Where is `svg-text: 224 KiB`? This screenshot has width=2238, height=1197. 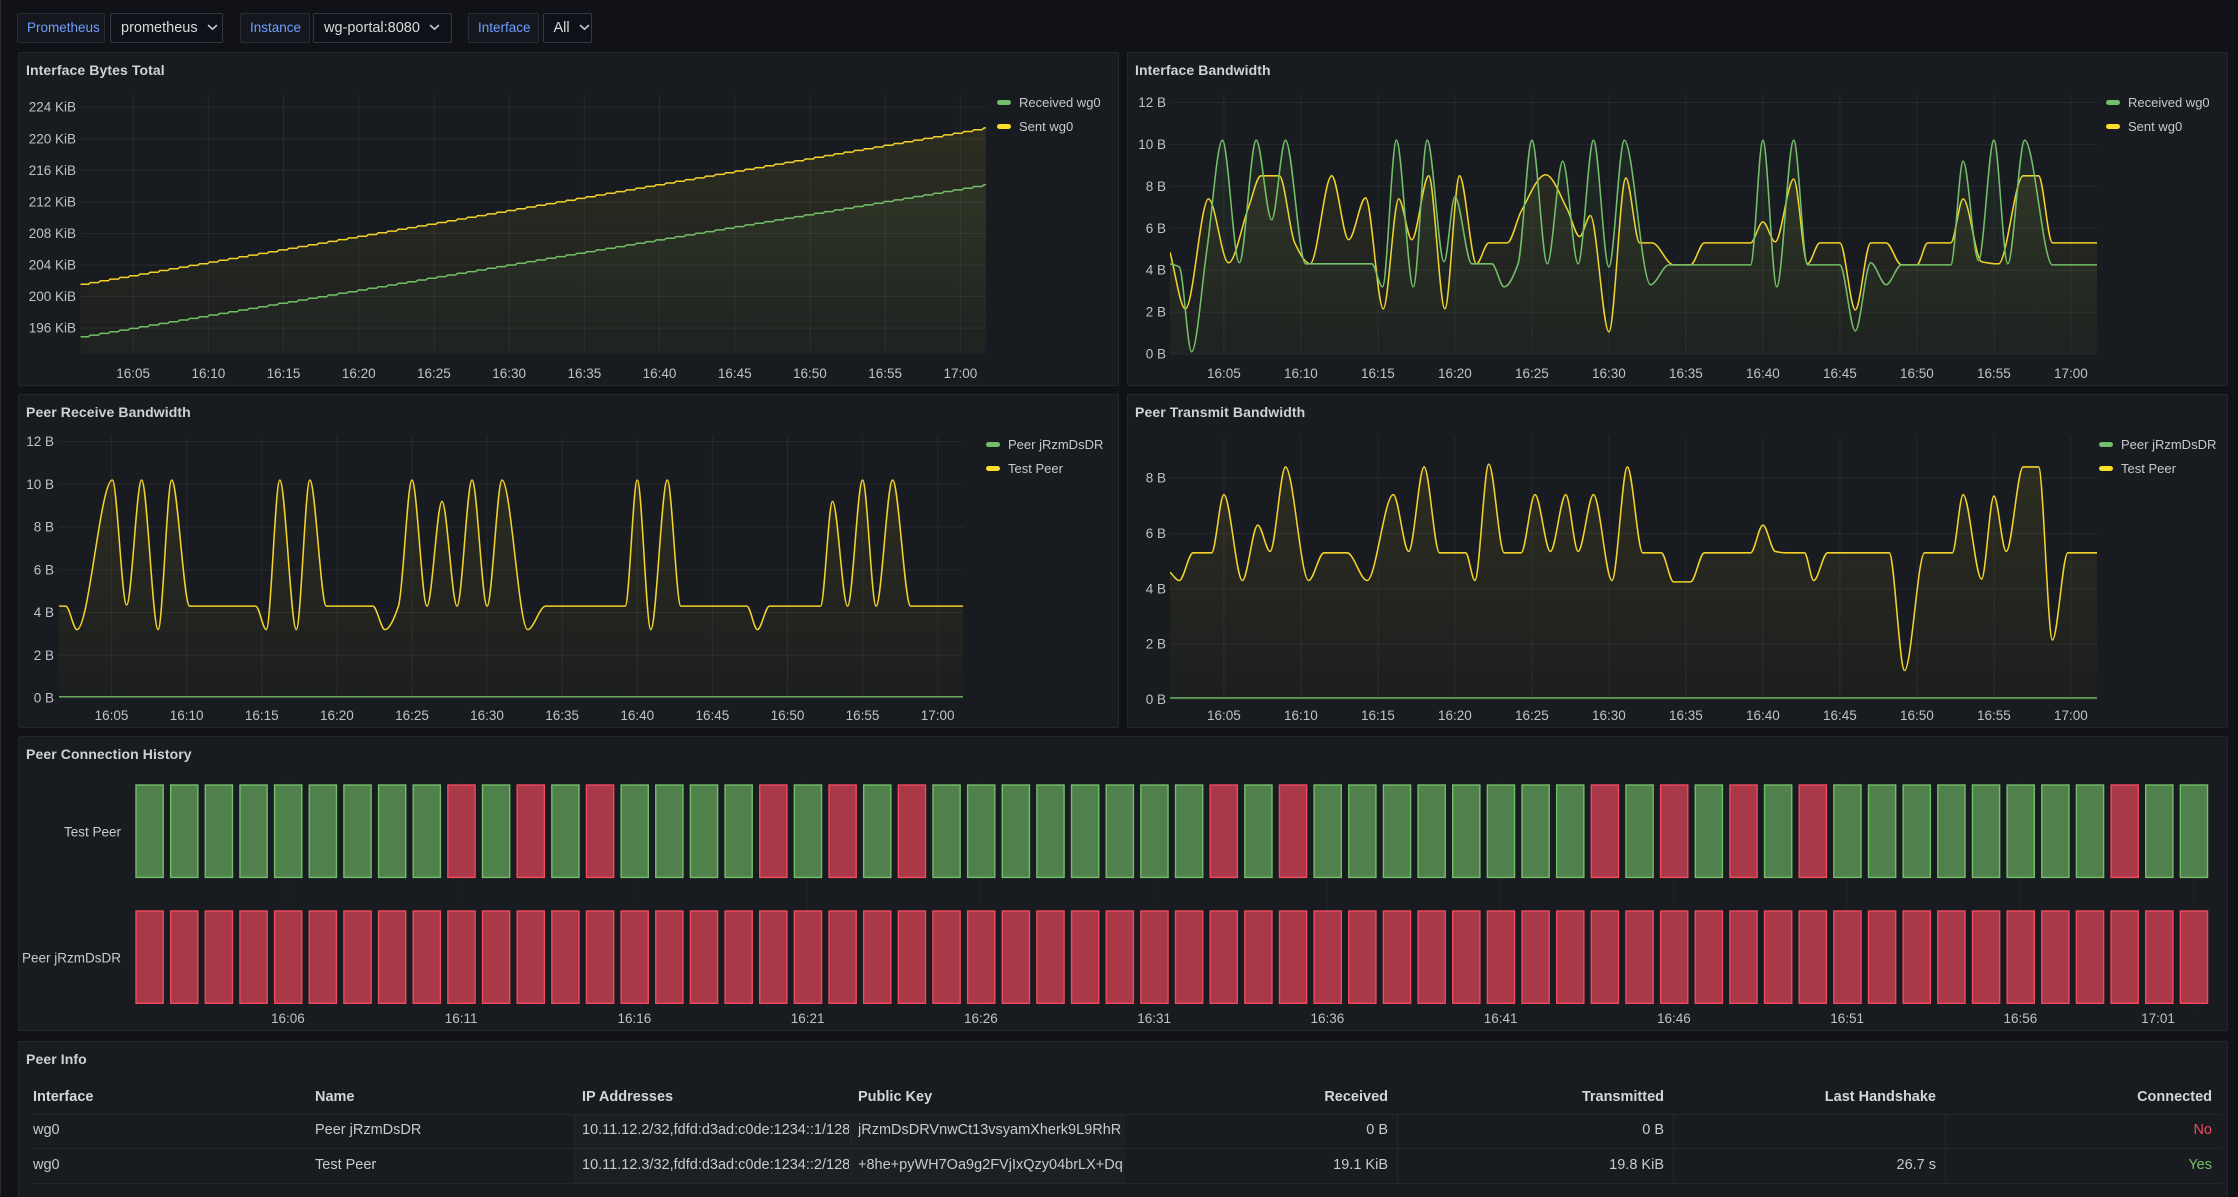 svg-text: 224 KiB is located at coordinates (52, 107).